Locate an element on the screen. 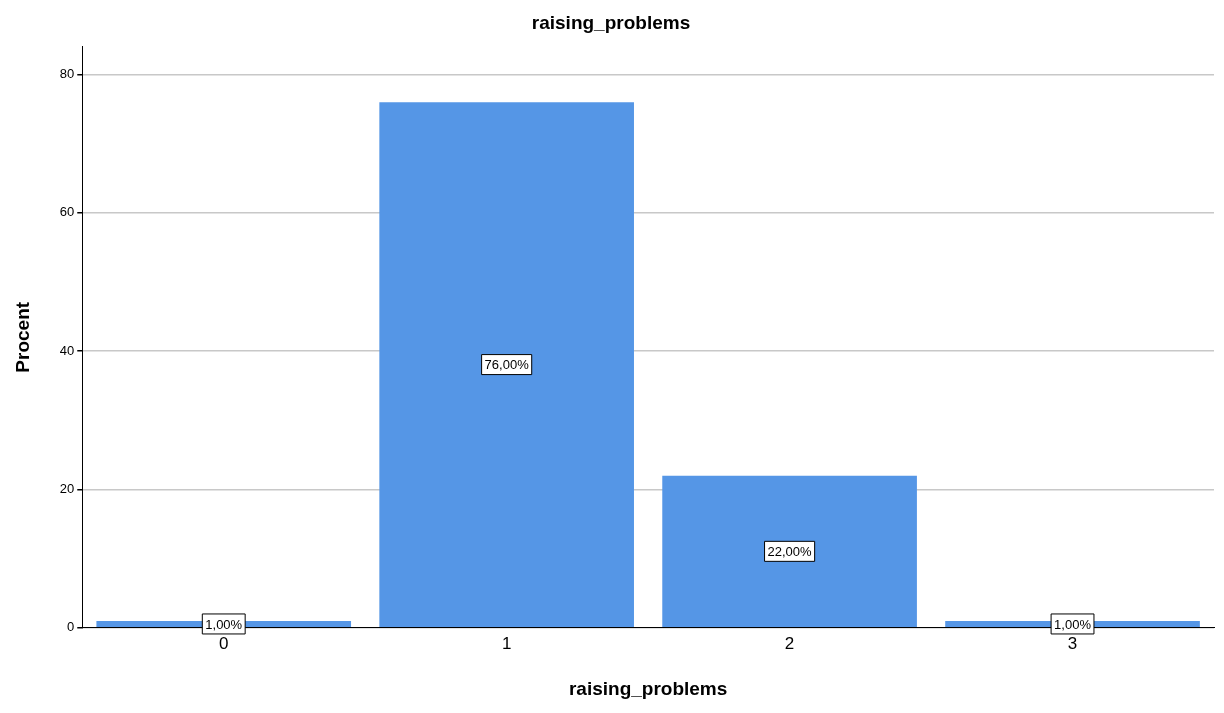 This screenshot has width=1224, height=713. x-tick-label: 0 is located at coordinates (223, 643).